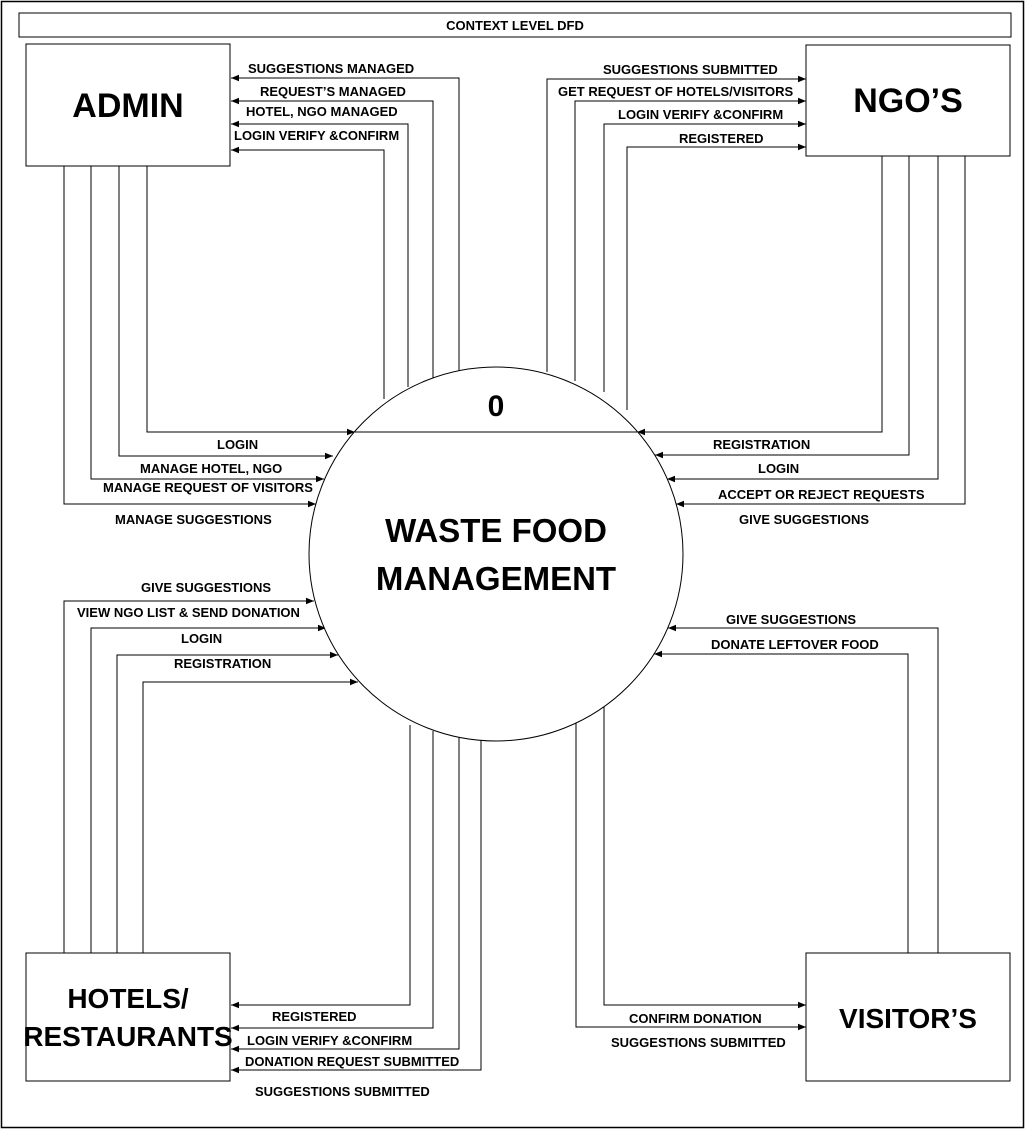 The height and width of the screenshot is (1129, 1025). I want to click on flow-label: GET REQUEST OF HOTELS/VISITORS, so click(676, 91).